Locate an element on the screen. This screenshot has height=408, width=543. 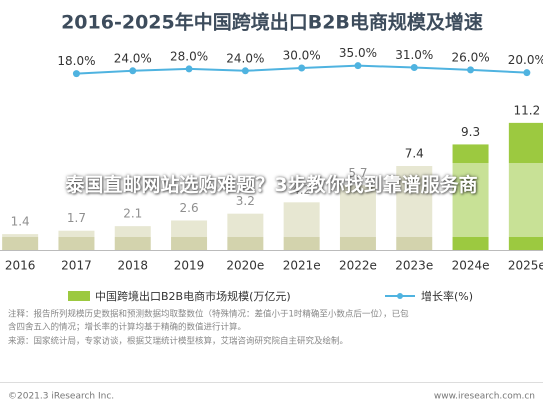
data-label: 1.4 is located at coordinates (20, 222).